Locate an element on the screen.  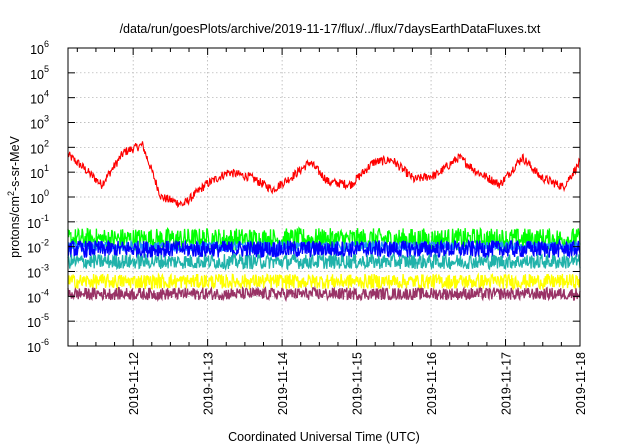
y-tick-label: 10¹ is located at coordinates (39, 172).